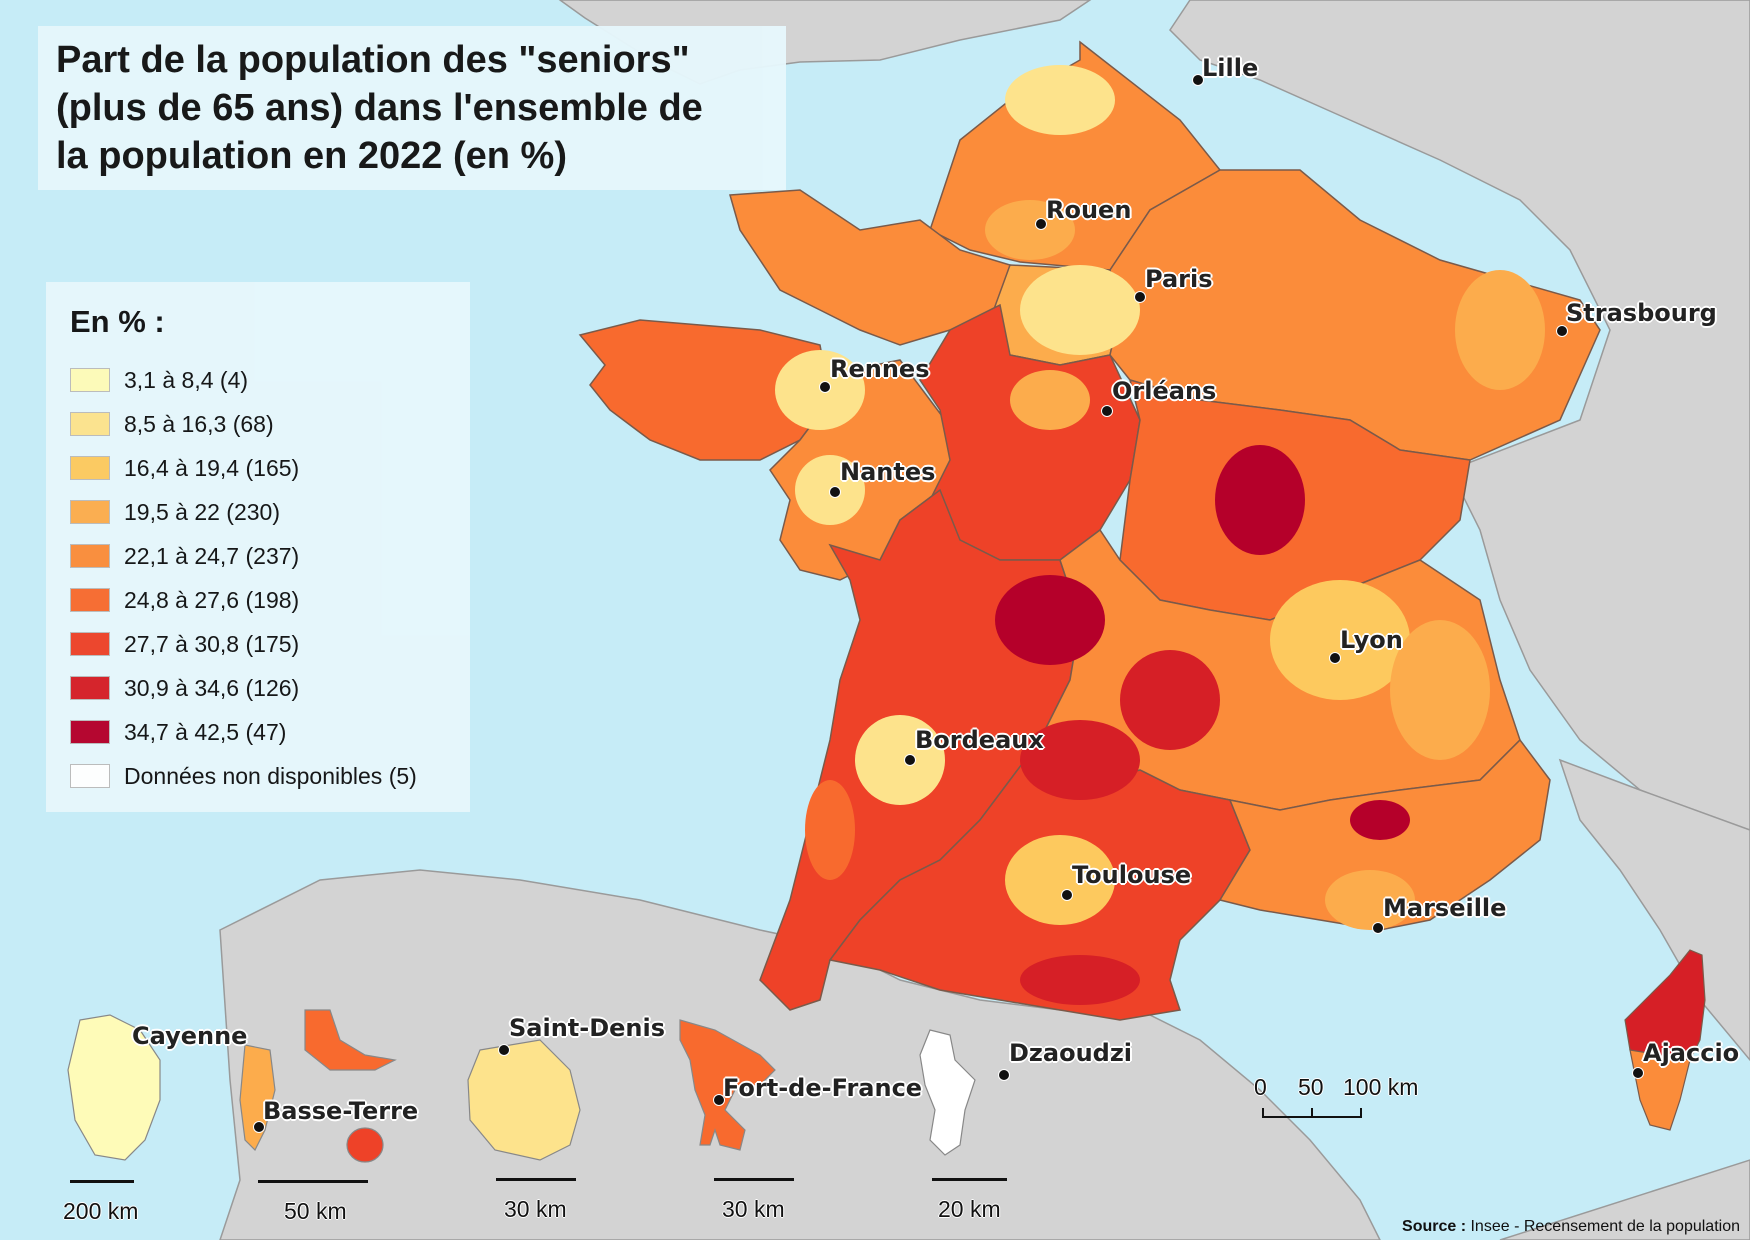 The height and width of the screenshot is (1240, 1750). Describe the element at coordinates (212, 644) in the screenshot. I see `legend-label: 27,7 à 30,8 (175)` at that location.